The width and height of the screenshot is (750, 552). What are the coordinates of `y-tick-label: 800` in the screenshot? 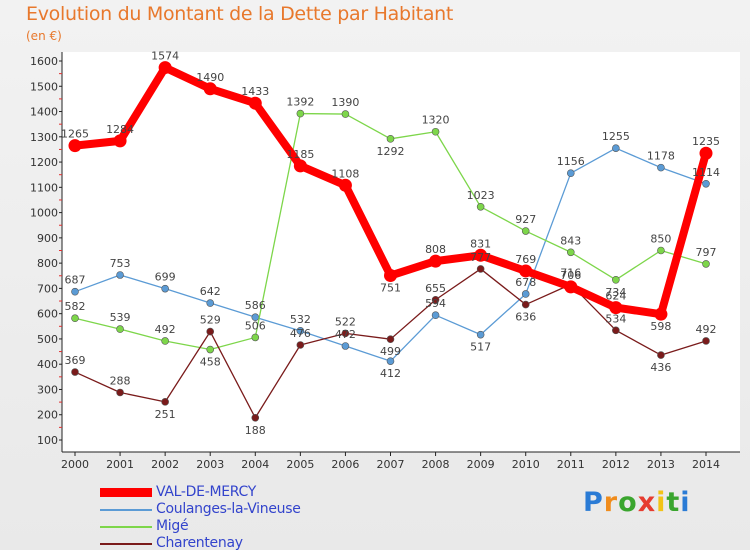 It's located at (47, 263).